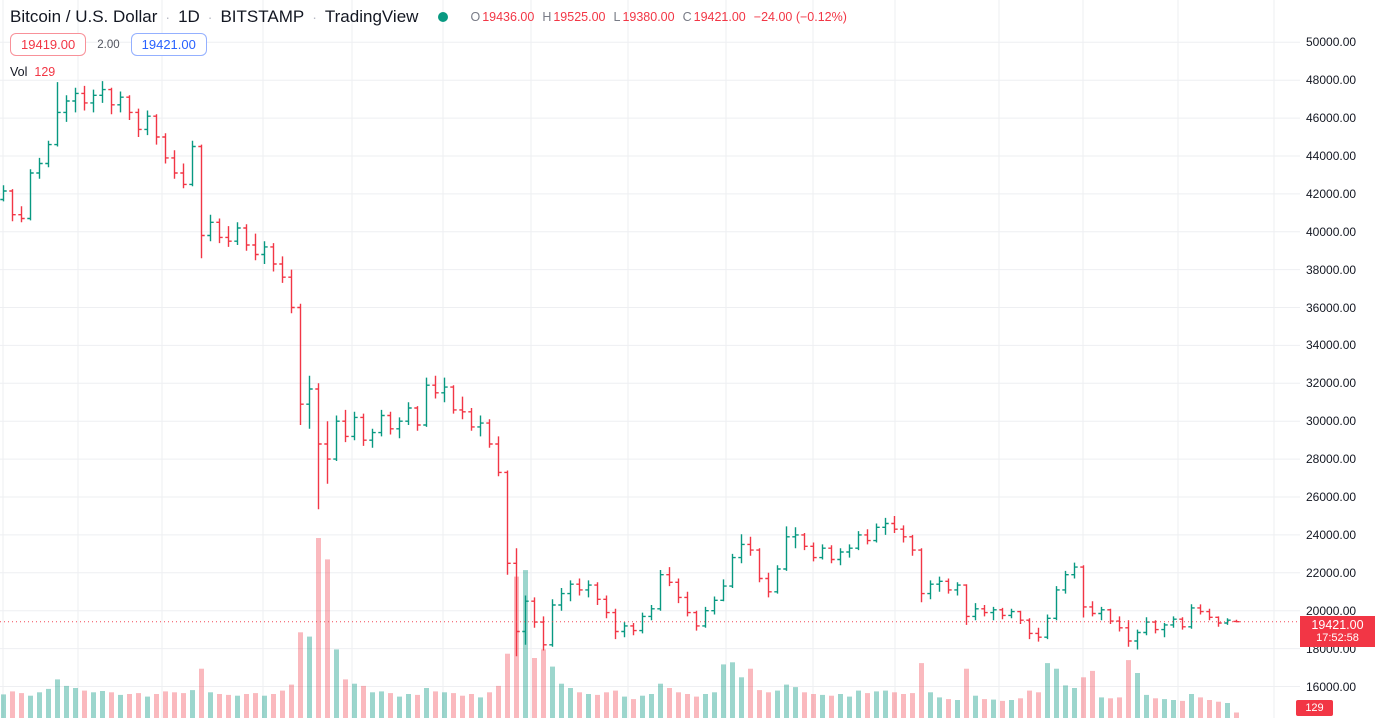 This screenshot has height=718, width=1375. Describe the element at coordinates (579, 17) in the screenshot. I see `high-value: 19525.00` at that location.